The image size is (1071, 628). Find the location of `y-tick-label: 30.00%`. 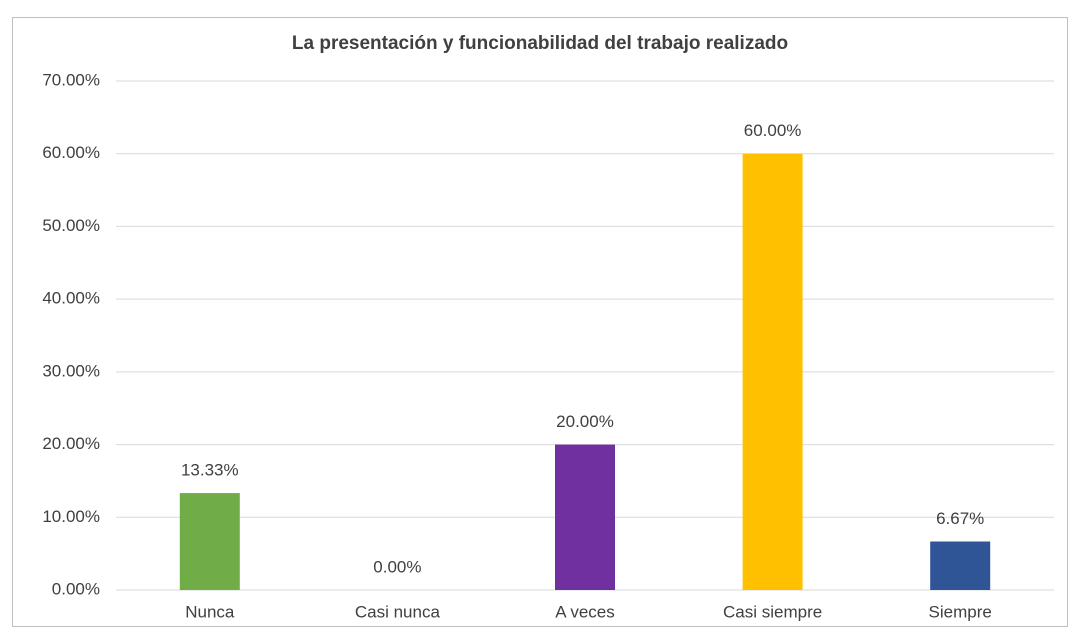

y-tick-label: 30.00% is located at coordinates (71, 370).